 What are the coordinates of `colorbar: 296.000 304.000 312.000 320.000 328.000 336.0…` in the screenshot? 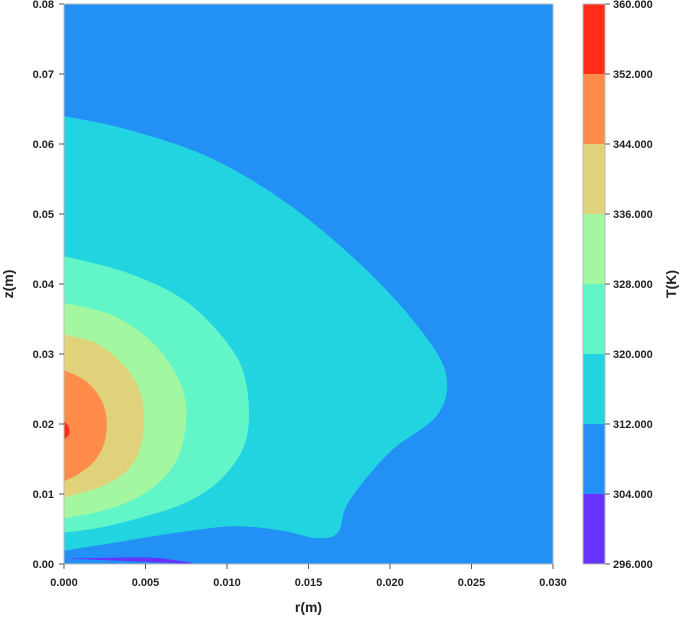 It's located at (617, 285).